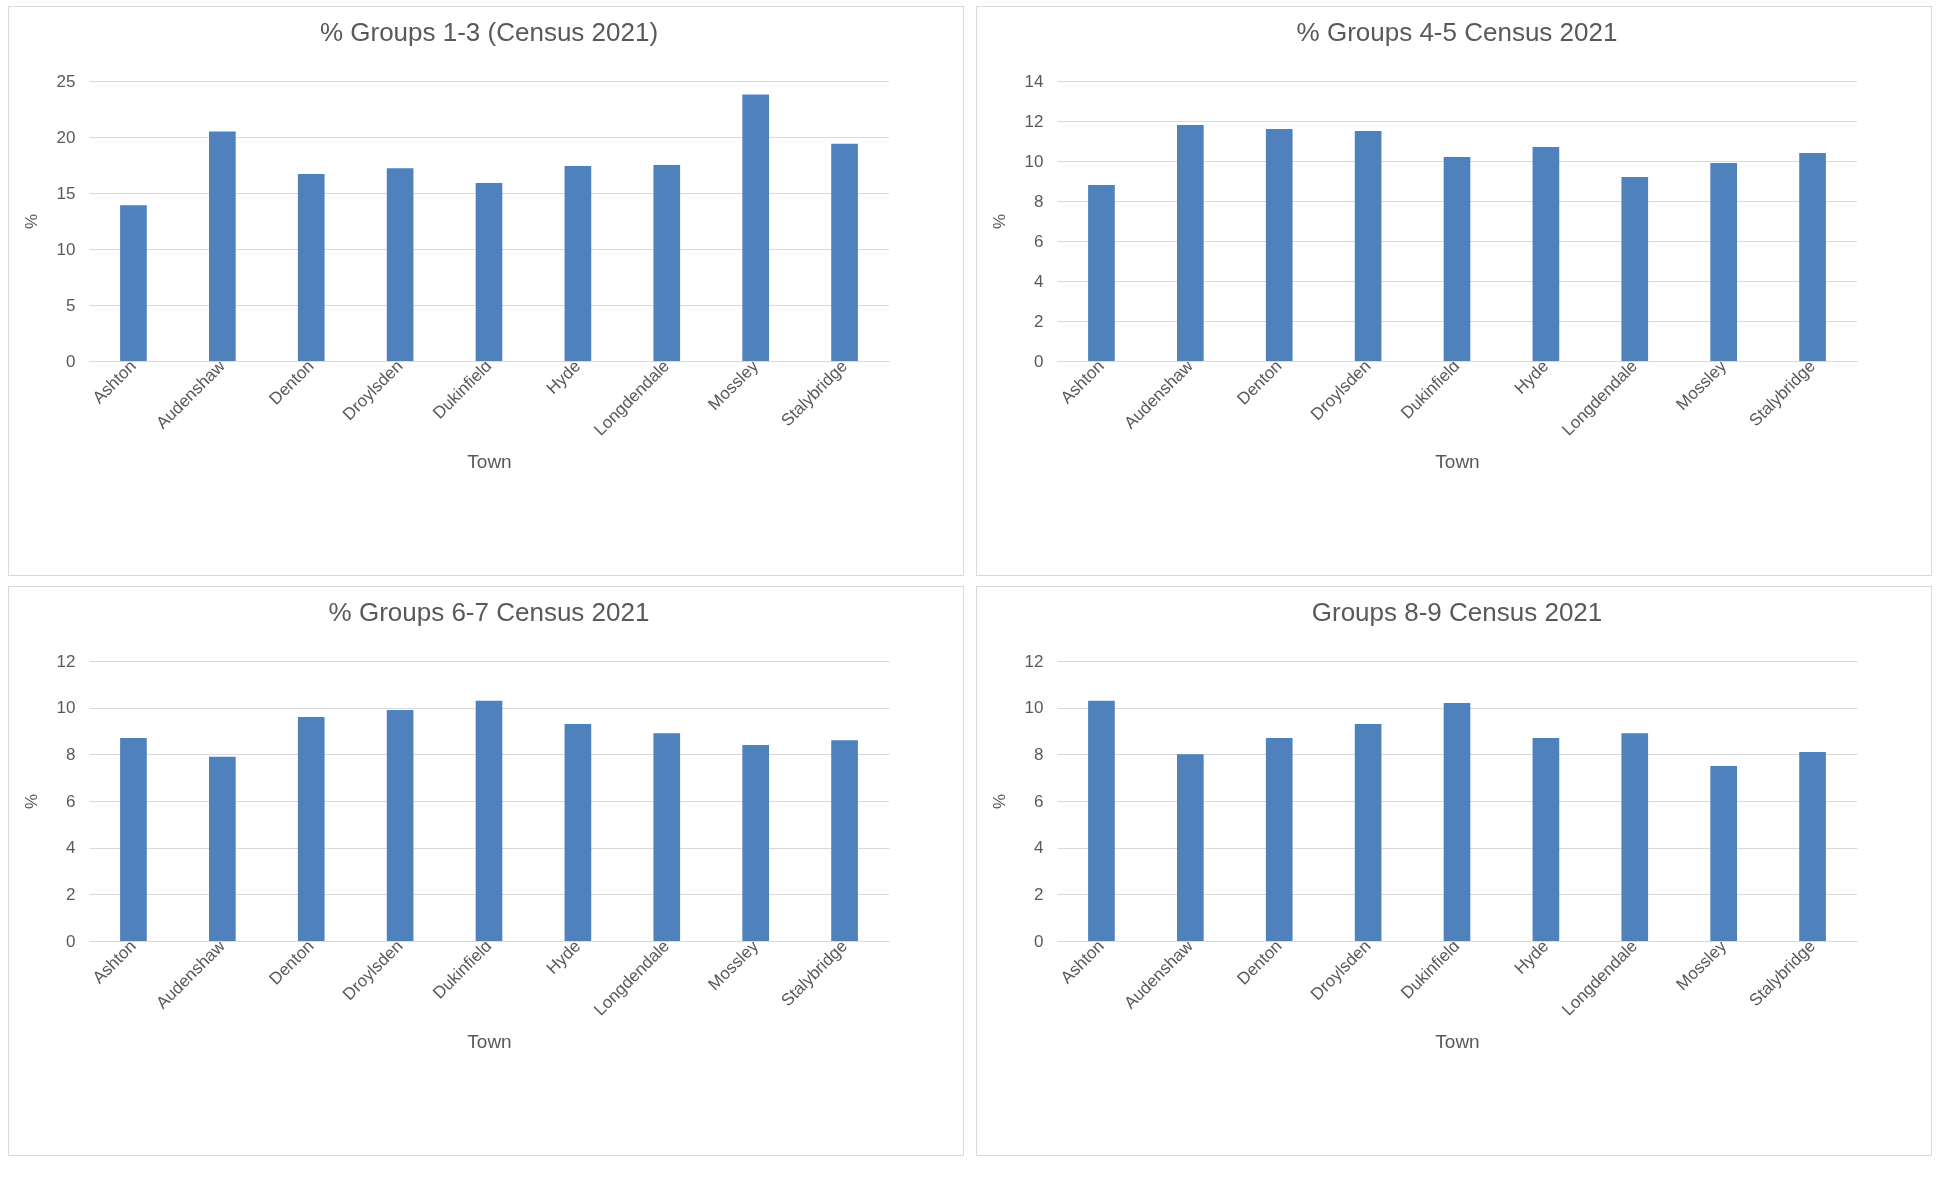 The image size is (1937, 1187). What do you see at coordinates (66, 137) in the screenshot?
I see `y-tick-label: 20` at bounding box center [66, 137].